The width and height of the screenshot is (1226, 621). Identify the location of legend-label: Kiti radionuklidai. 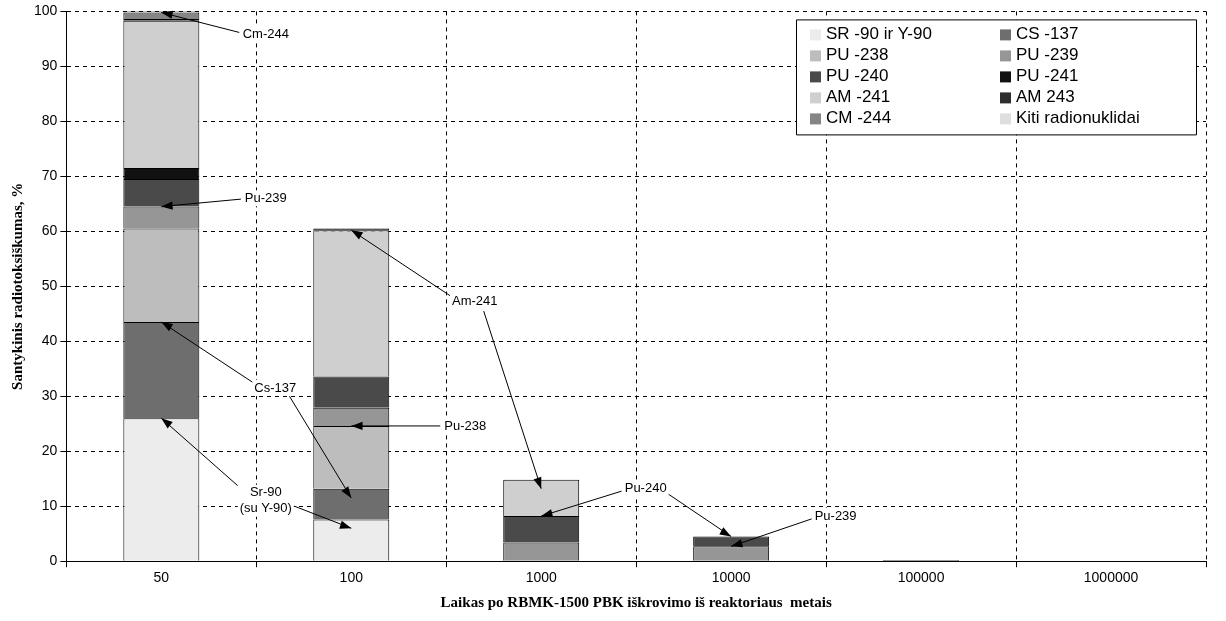
(1078, 118).